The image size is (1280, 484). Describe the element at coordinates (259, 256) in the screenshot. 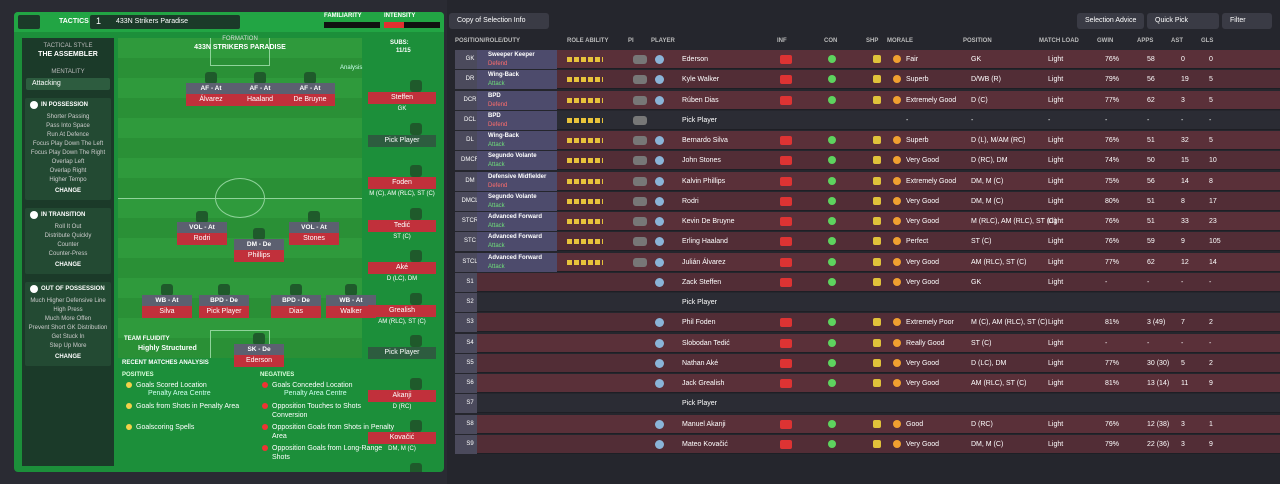

I see `player-name: Phillips` at that location.